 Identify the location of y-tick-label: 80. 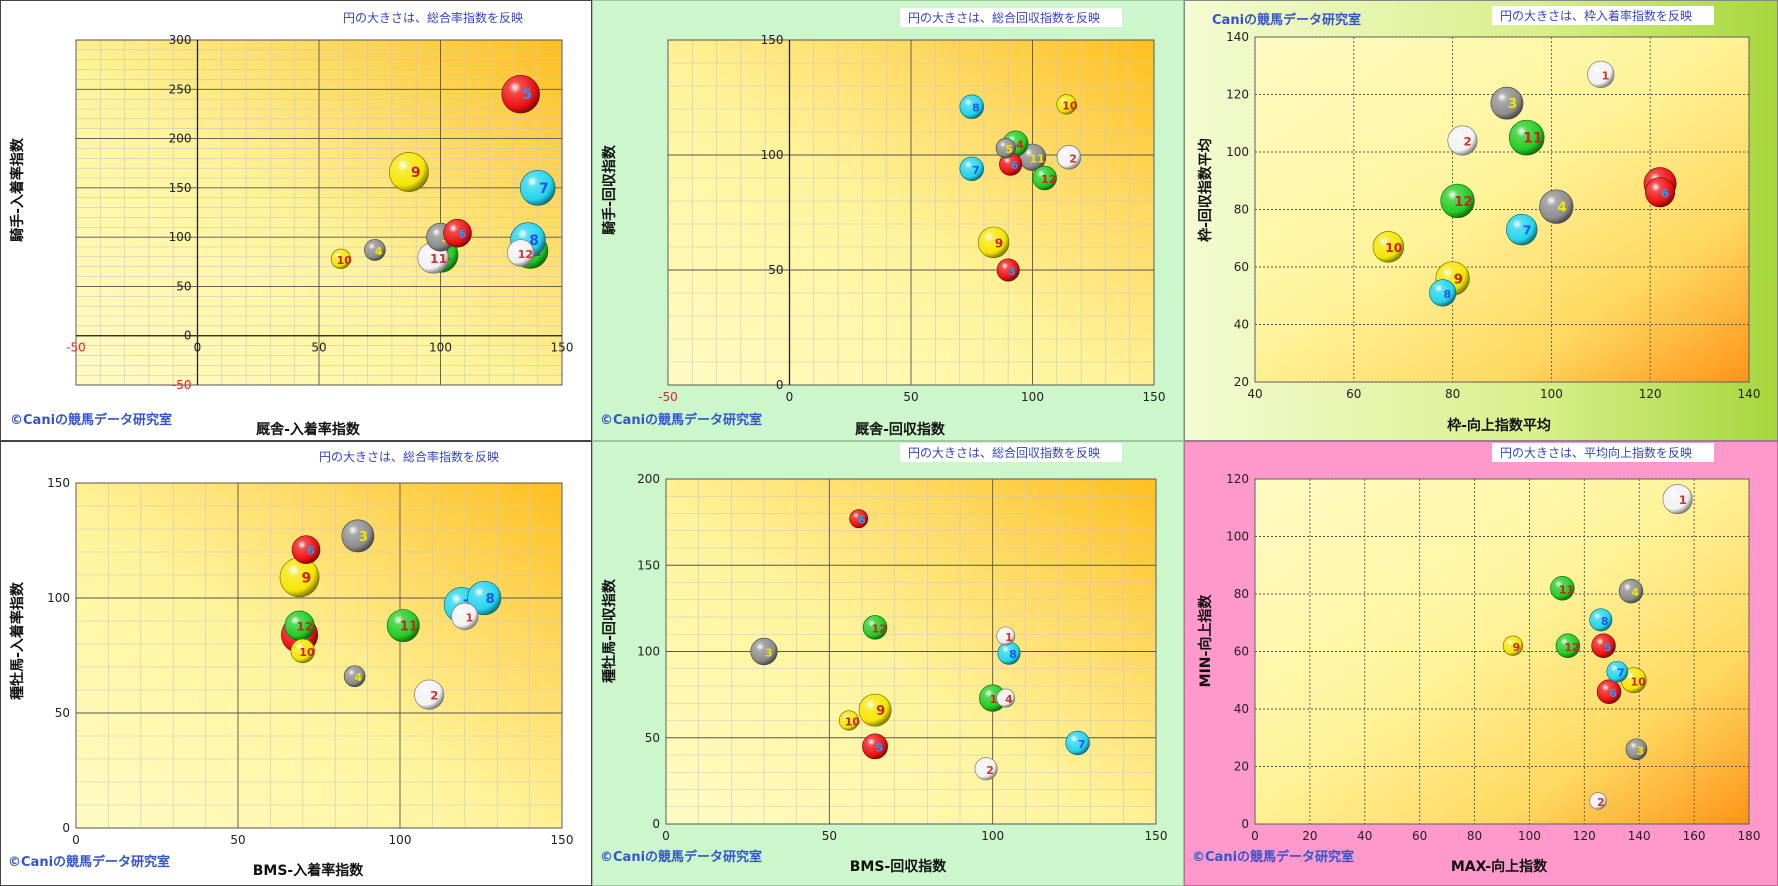
(1241, 594).